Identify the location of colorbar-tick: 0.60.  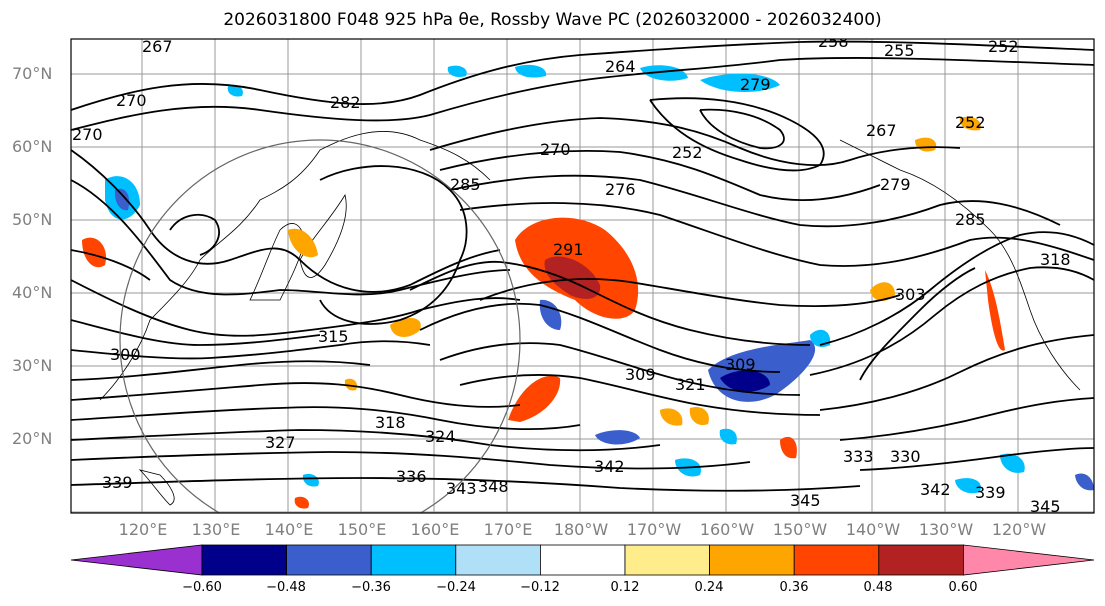
(963, 587).